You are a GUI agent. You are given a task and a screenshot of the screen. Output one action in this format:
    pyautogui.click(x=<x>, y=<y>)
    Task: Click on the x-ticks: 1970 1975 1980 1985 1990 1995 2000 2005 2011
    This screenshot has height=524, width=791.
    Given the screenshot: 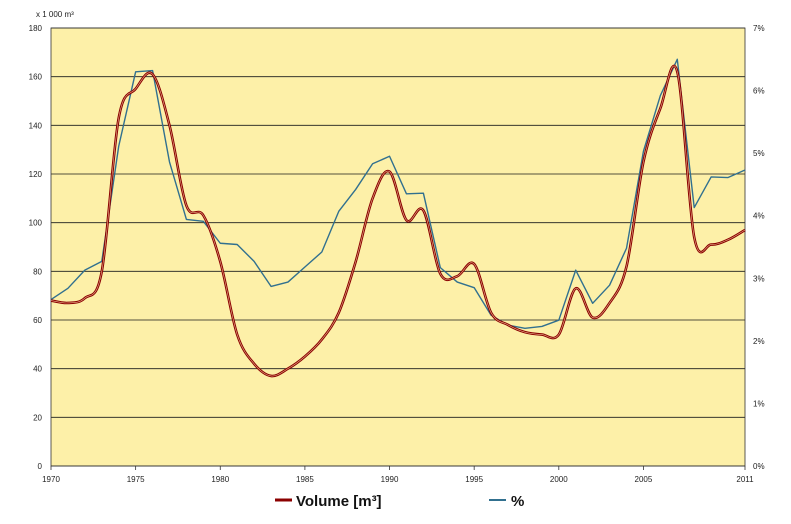 What is the action you would take?
    pyautogui.click(x=398, y=475)
    